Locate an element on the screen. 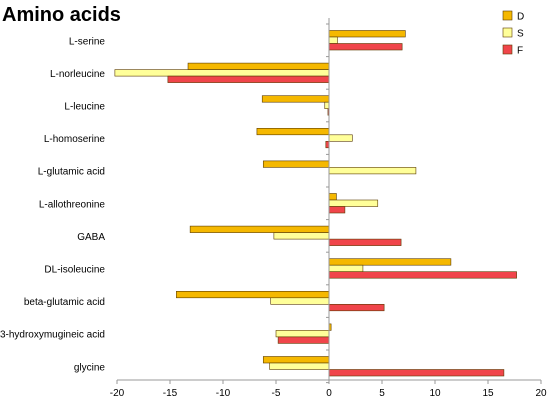 The height and width of the screenshot is (400, 550). legend-swatch-F is located at coordinates (507, 49).